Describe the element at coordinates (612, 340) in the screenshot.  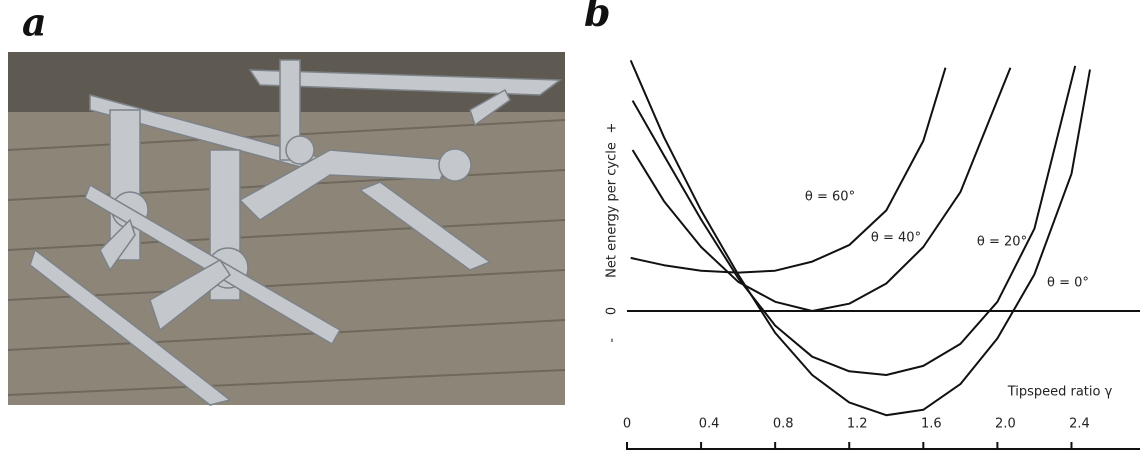
I see `y-tick-label: -` at that location.